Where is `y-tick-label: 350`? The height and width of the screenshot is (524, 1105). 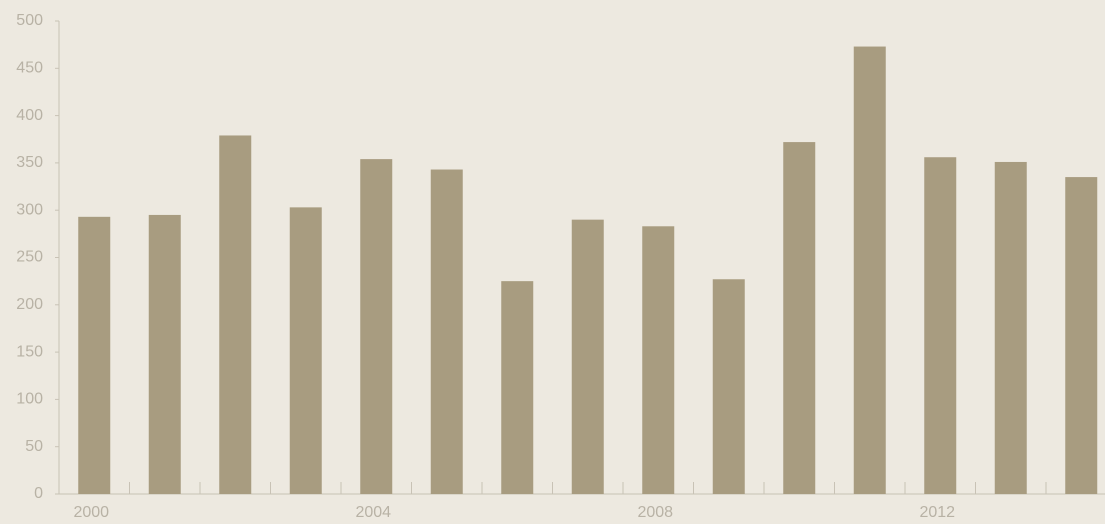 y-tick-label: 350 is located at coordinates (29, 162).